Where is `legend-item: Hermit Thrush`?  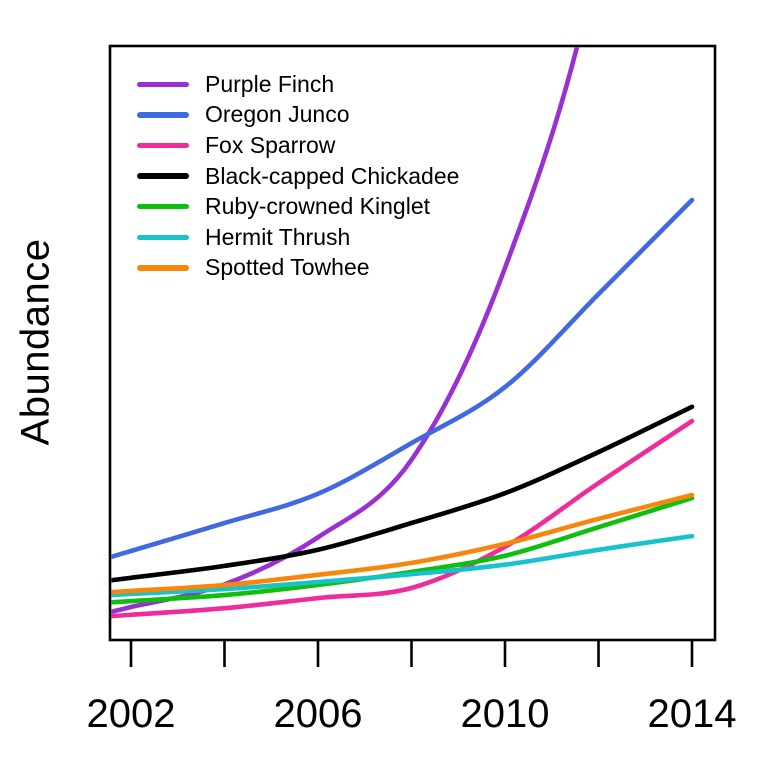 legend-item: Hermit Thrush is located at coordinates (298, 237).